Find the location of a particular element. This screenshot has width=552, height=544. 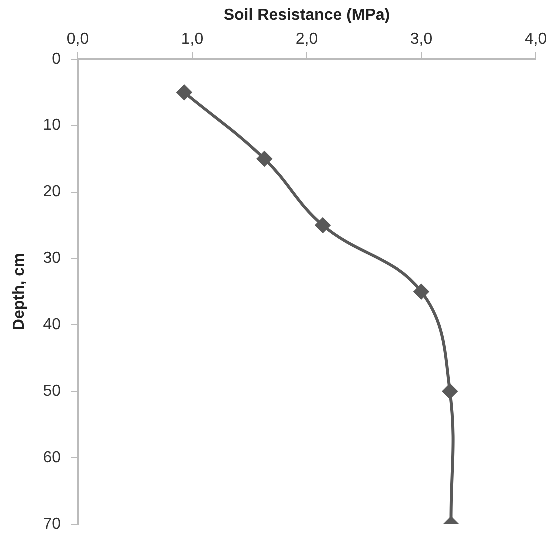

x-axis-title: Soil Resistance (MPa) is located at coordinates (307, 15).